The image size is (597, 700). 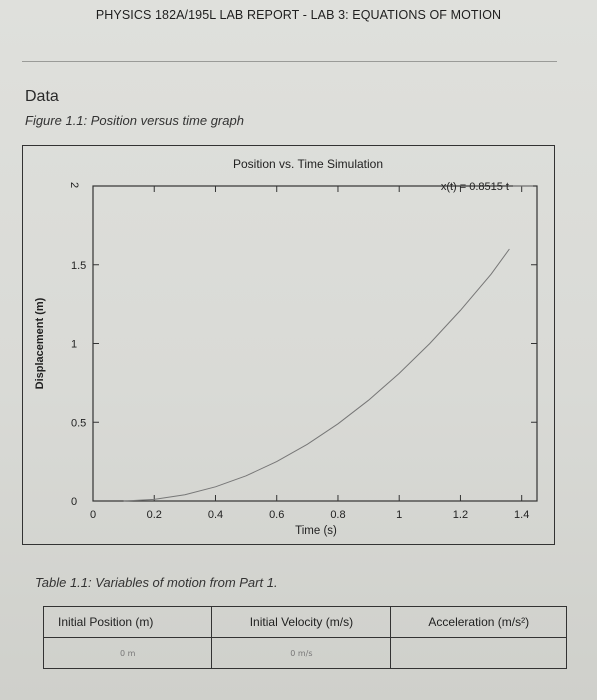 What do you see at coordinates (127, 622) in the screenshot?
I see `table-header-initial-position: Initial Position (m)` at bounding box center [127, 622].